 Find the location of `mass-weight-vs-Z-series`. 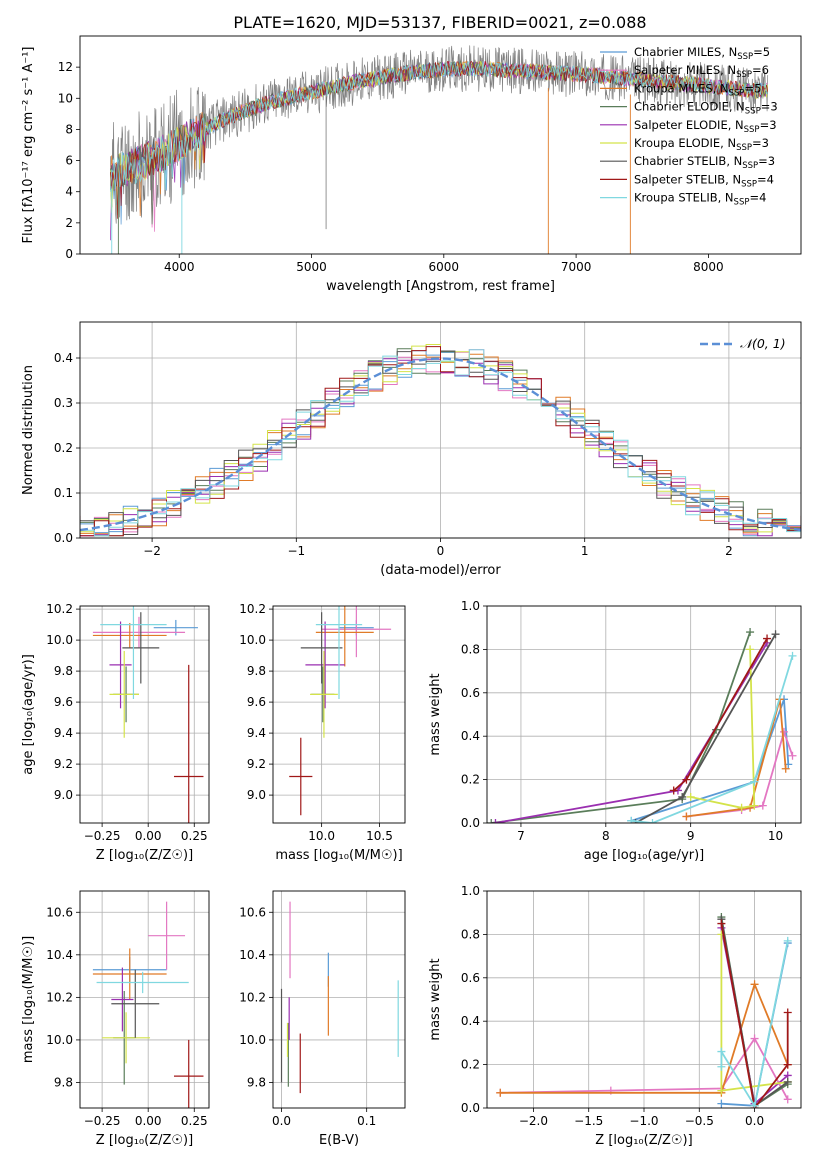

mass-weight-vs-Z-series is located at coordinates (644, 1010).